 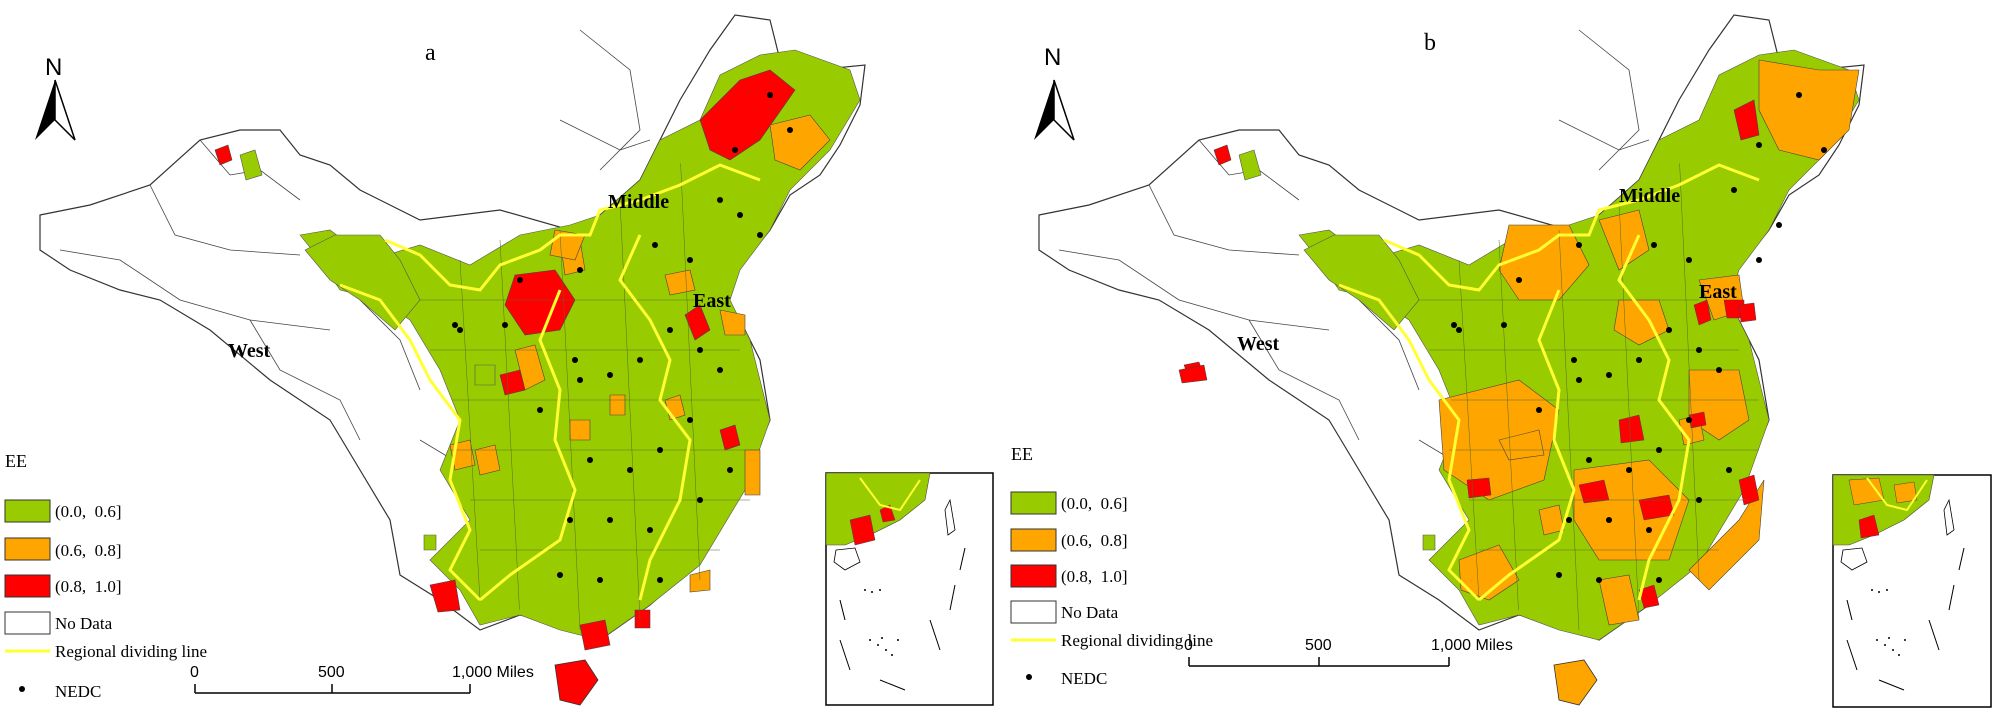 I want to click on legend-b, so click(x=1033, y=585).